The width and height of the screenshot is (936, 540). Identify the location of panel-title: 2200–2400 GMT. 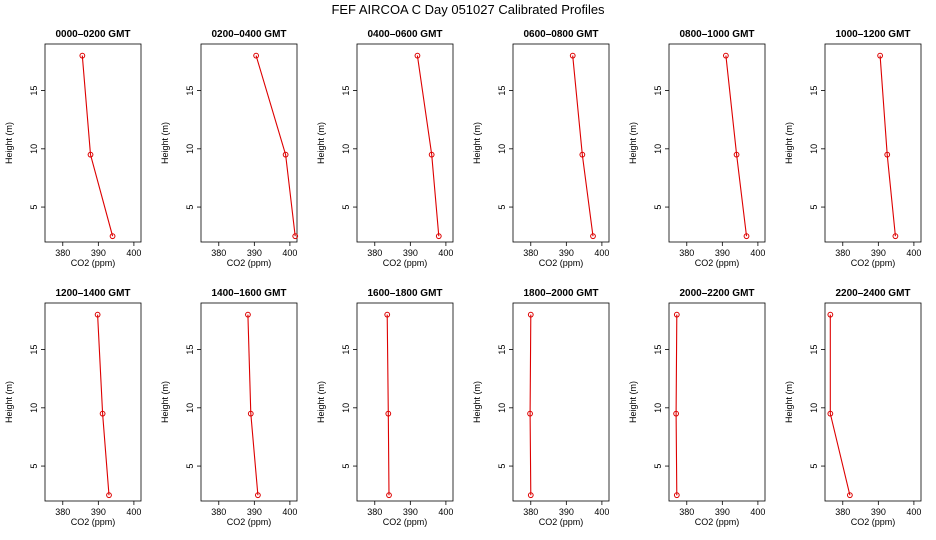
(872, 293).